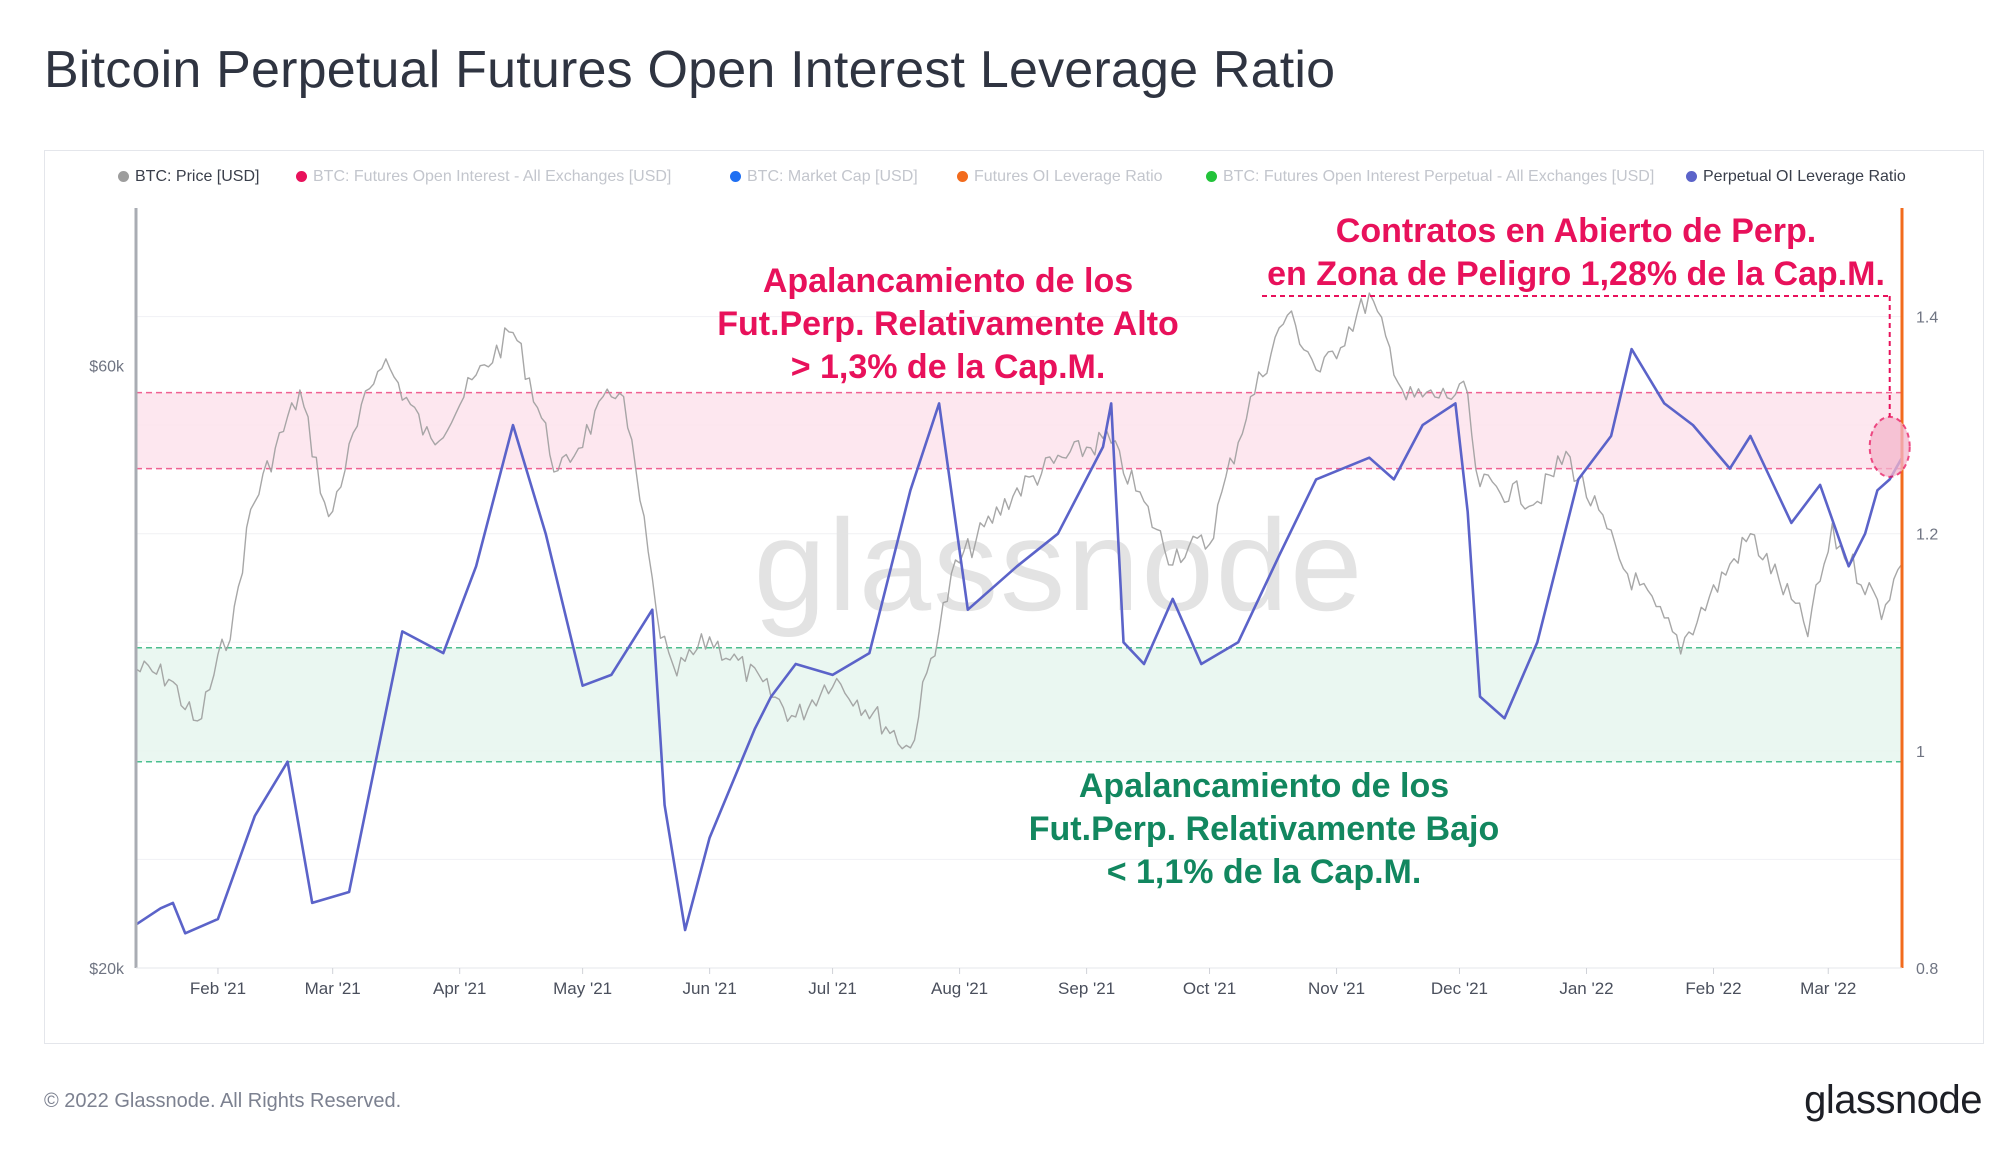  Describe the element at coordinates (1828, 988) in the screenshot. I see `x-axis-tick-label: Mar '22` at that location.